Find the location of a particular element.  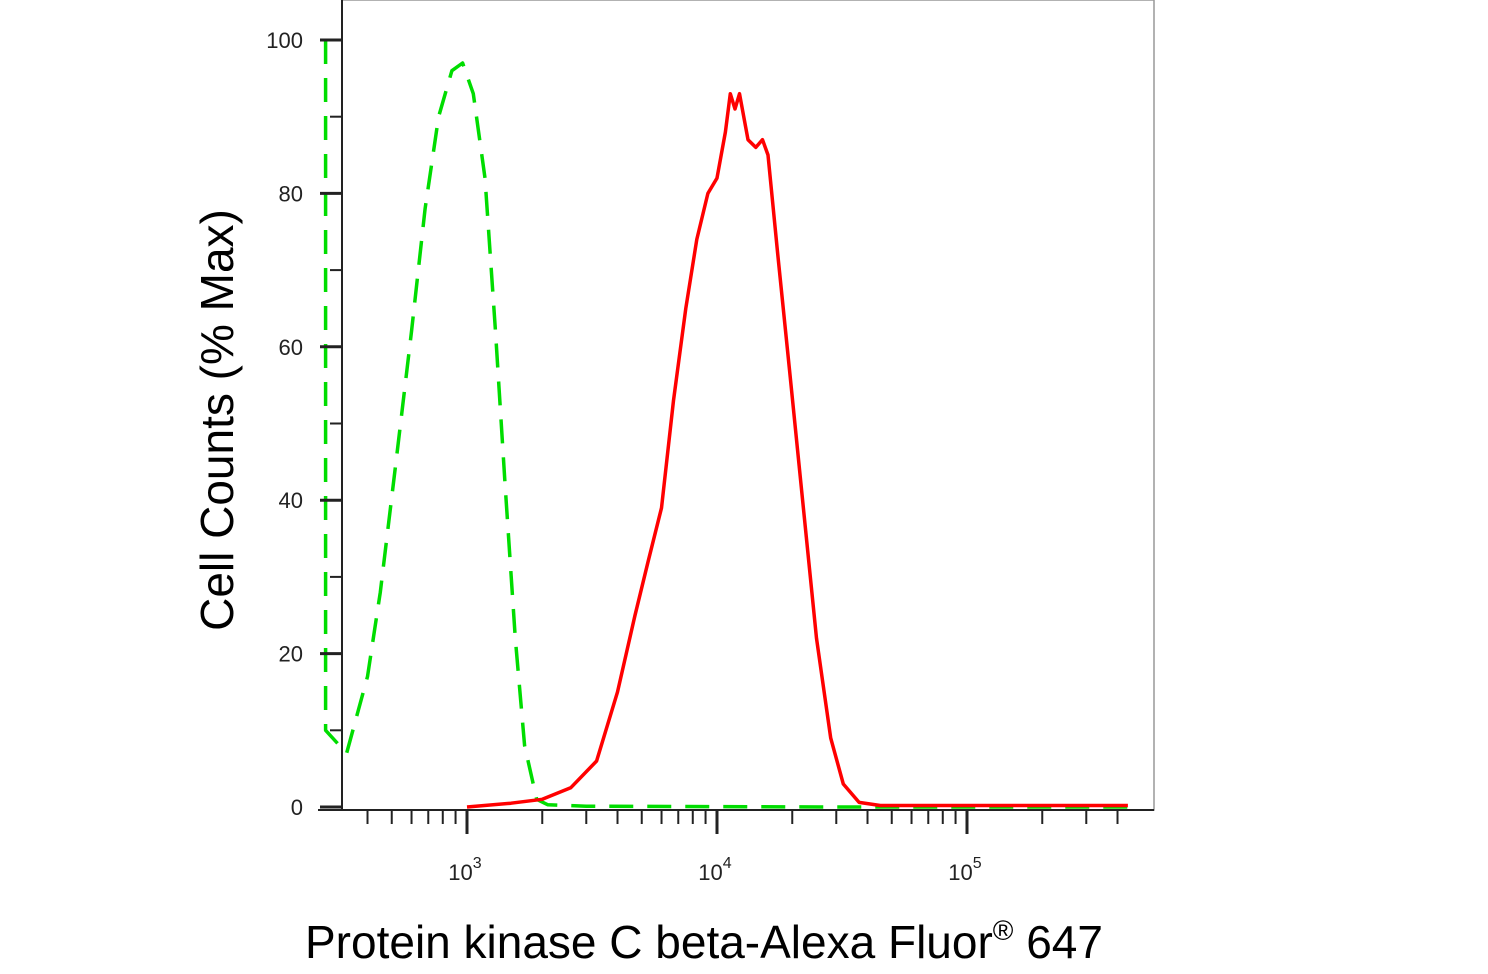

y-tick-label: 60 is located at coordinates (291, 347).